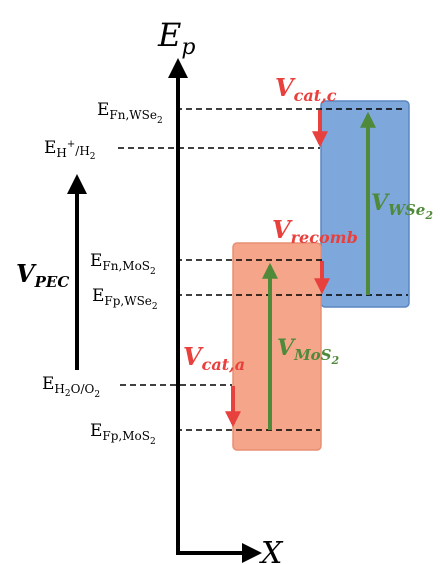 The width and height of the screenshot is (443, 564). I want to click on label-eh2o: EH2O/O2, so click(71, 387).